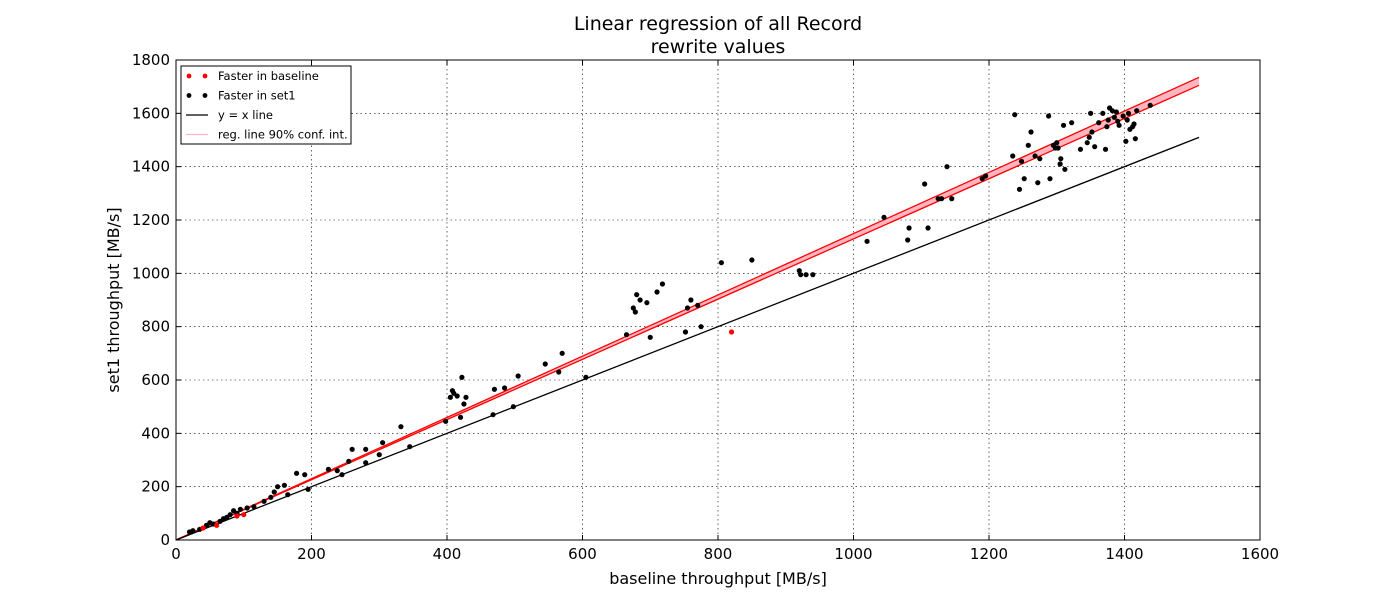  What do you see at coordinates (582, 554) in the screenshot?
I see `x-tick-label: 600` at bounding box center [582, 554].